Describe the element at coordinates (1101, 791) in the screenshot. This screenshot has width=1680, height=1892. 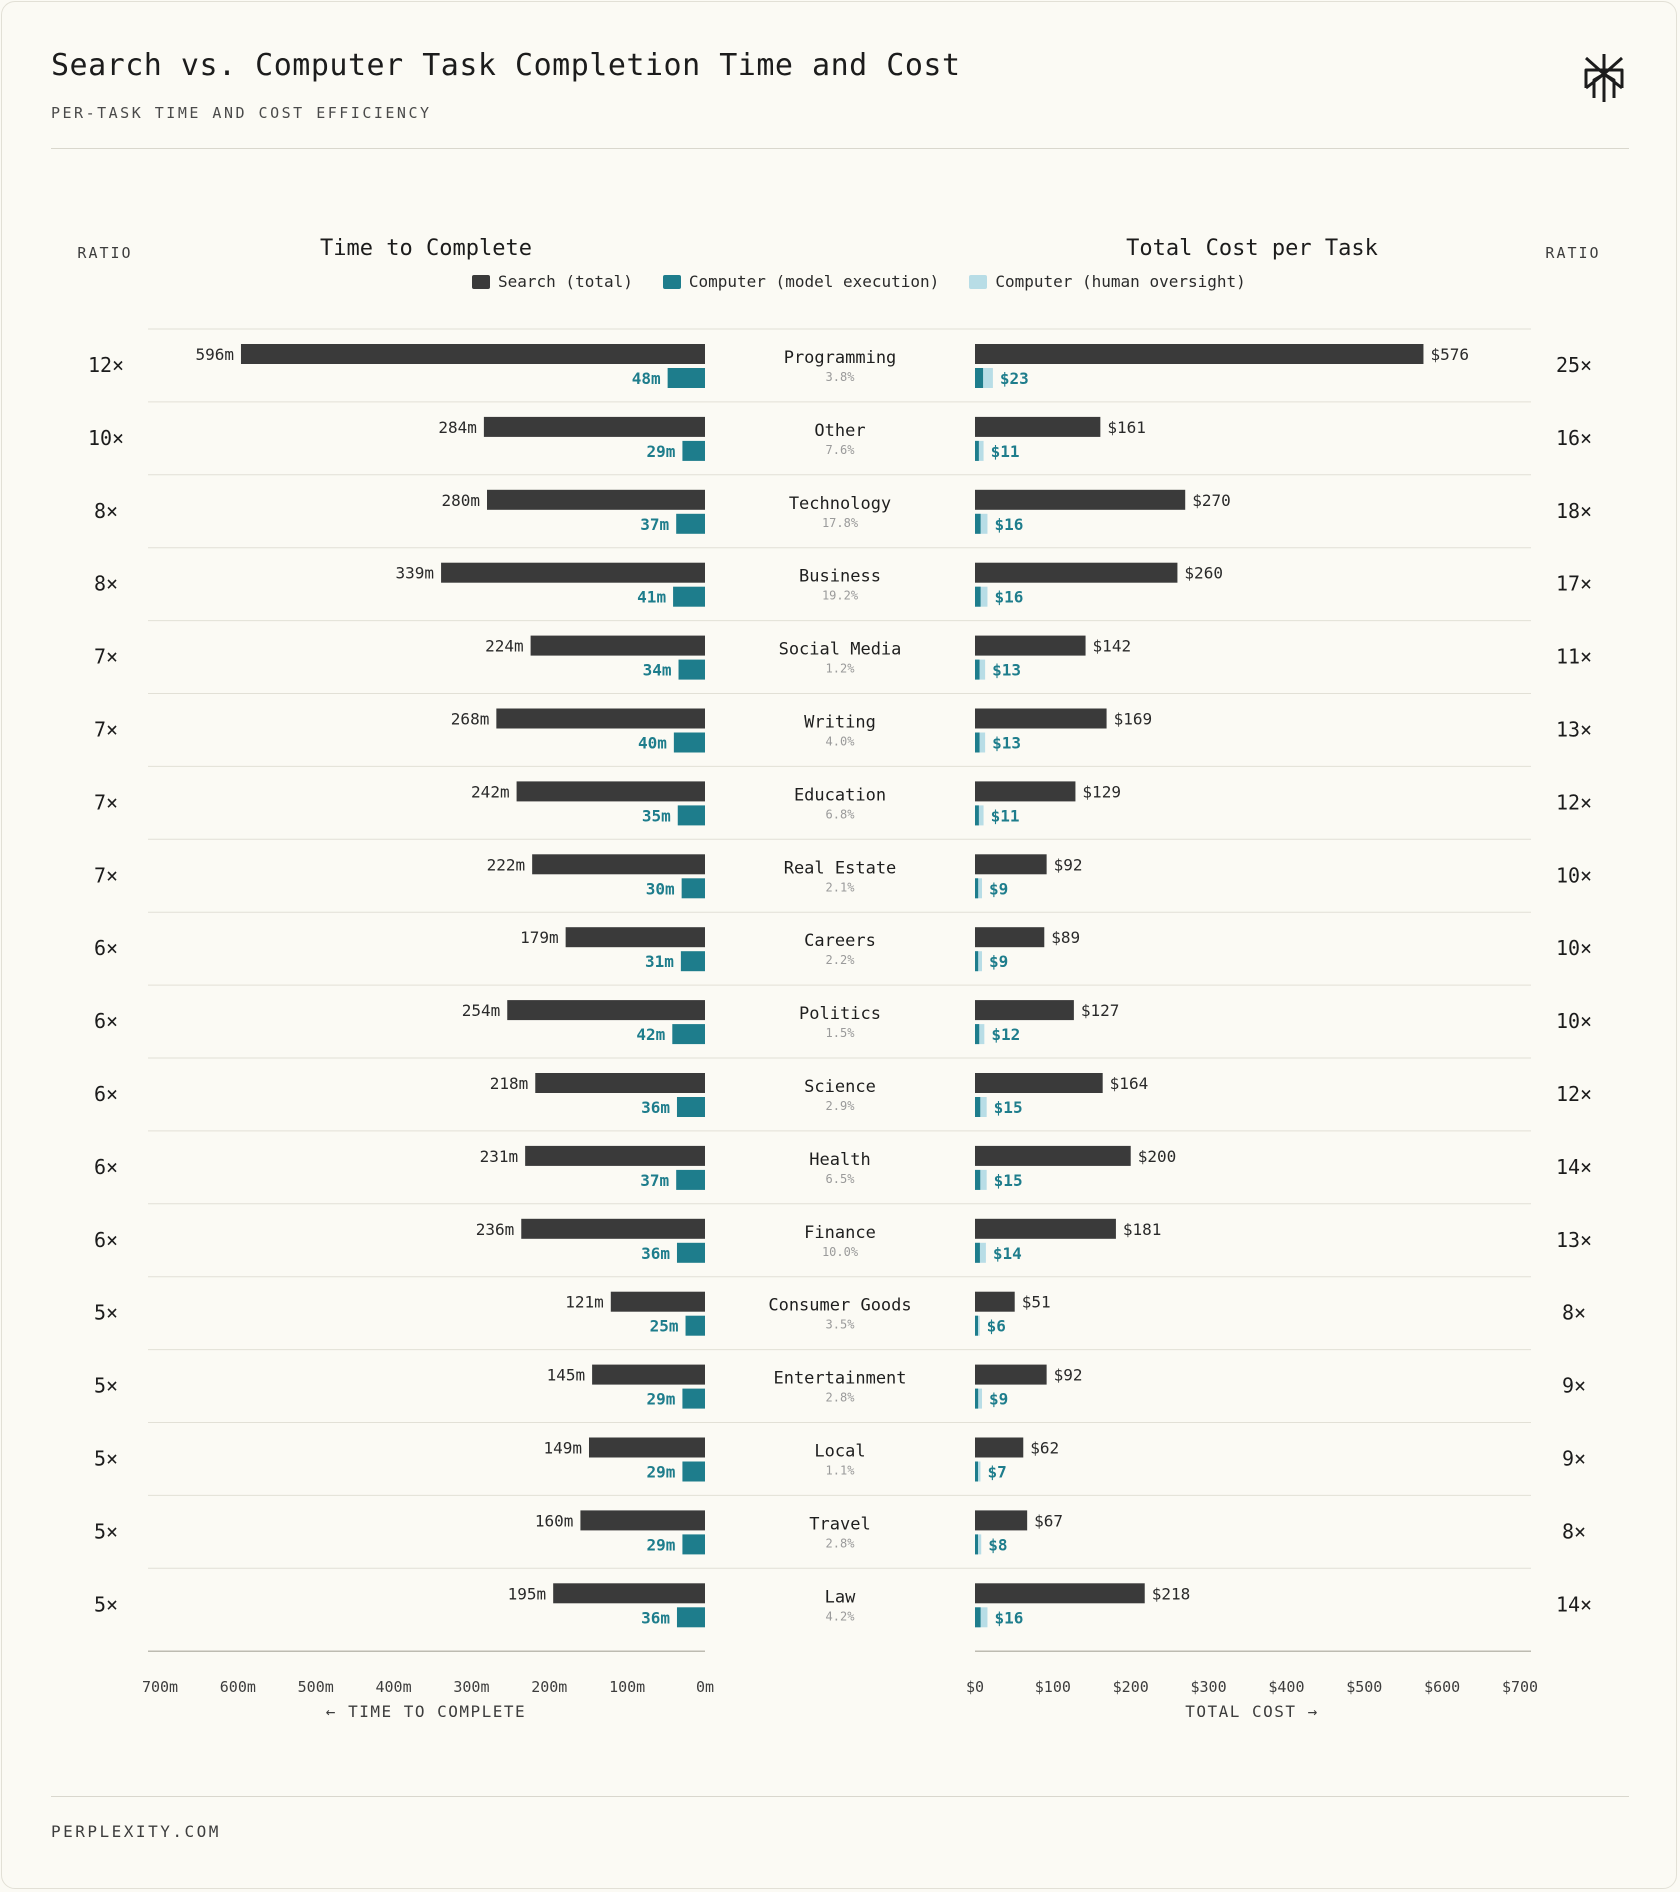
I see `search-cost-label-education: $129` at that location.